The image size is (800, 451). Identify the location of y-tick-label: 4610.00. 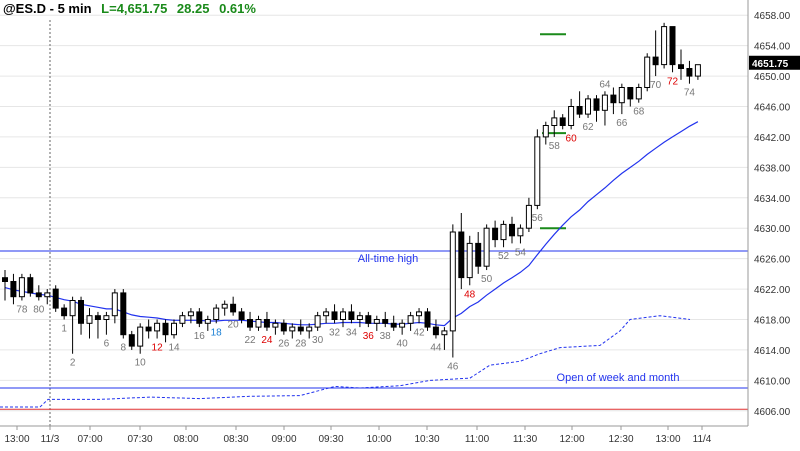
(772, 381).